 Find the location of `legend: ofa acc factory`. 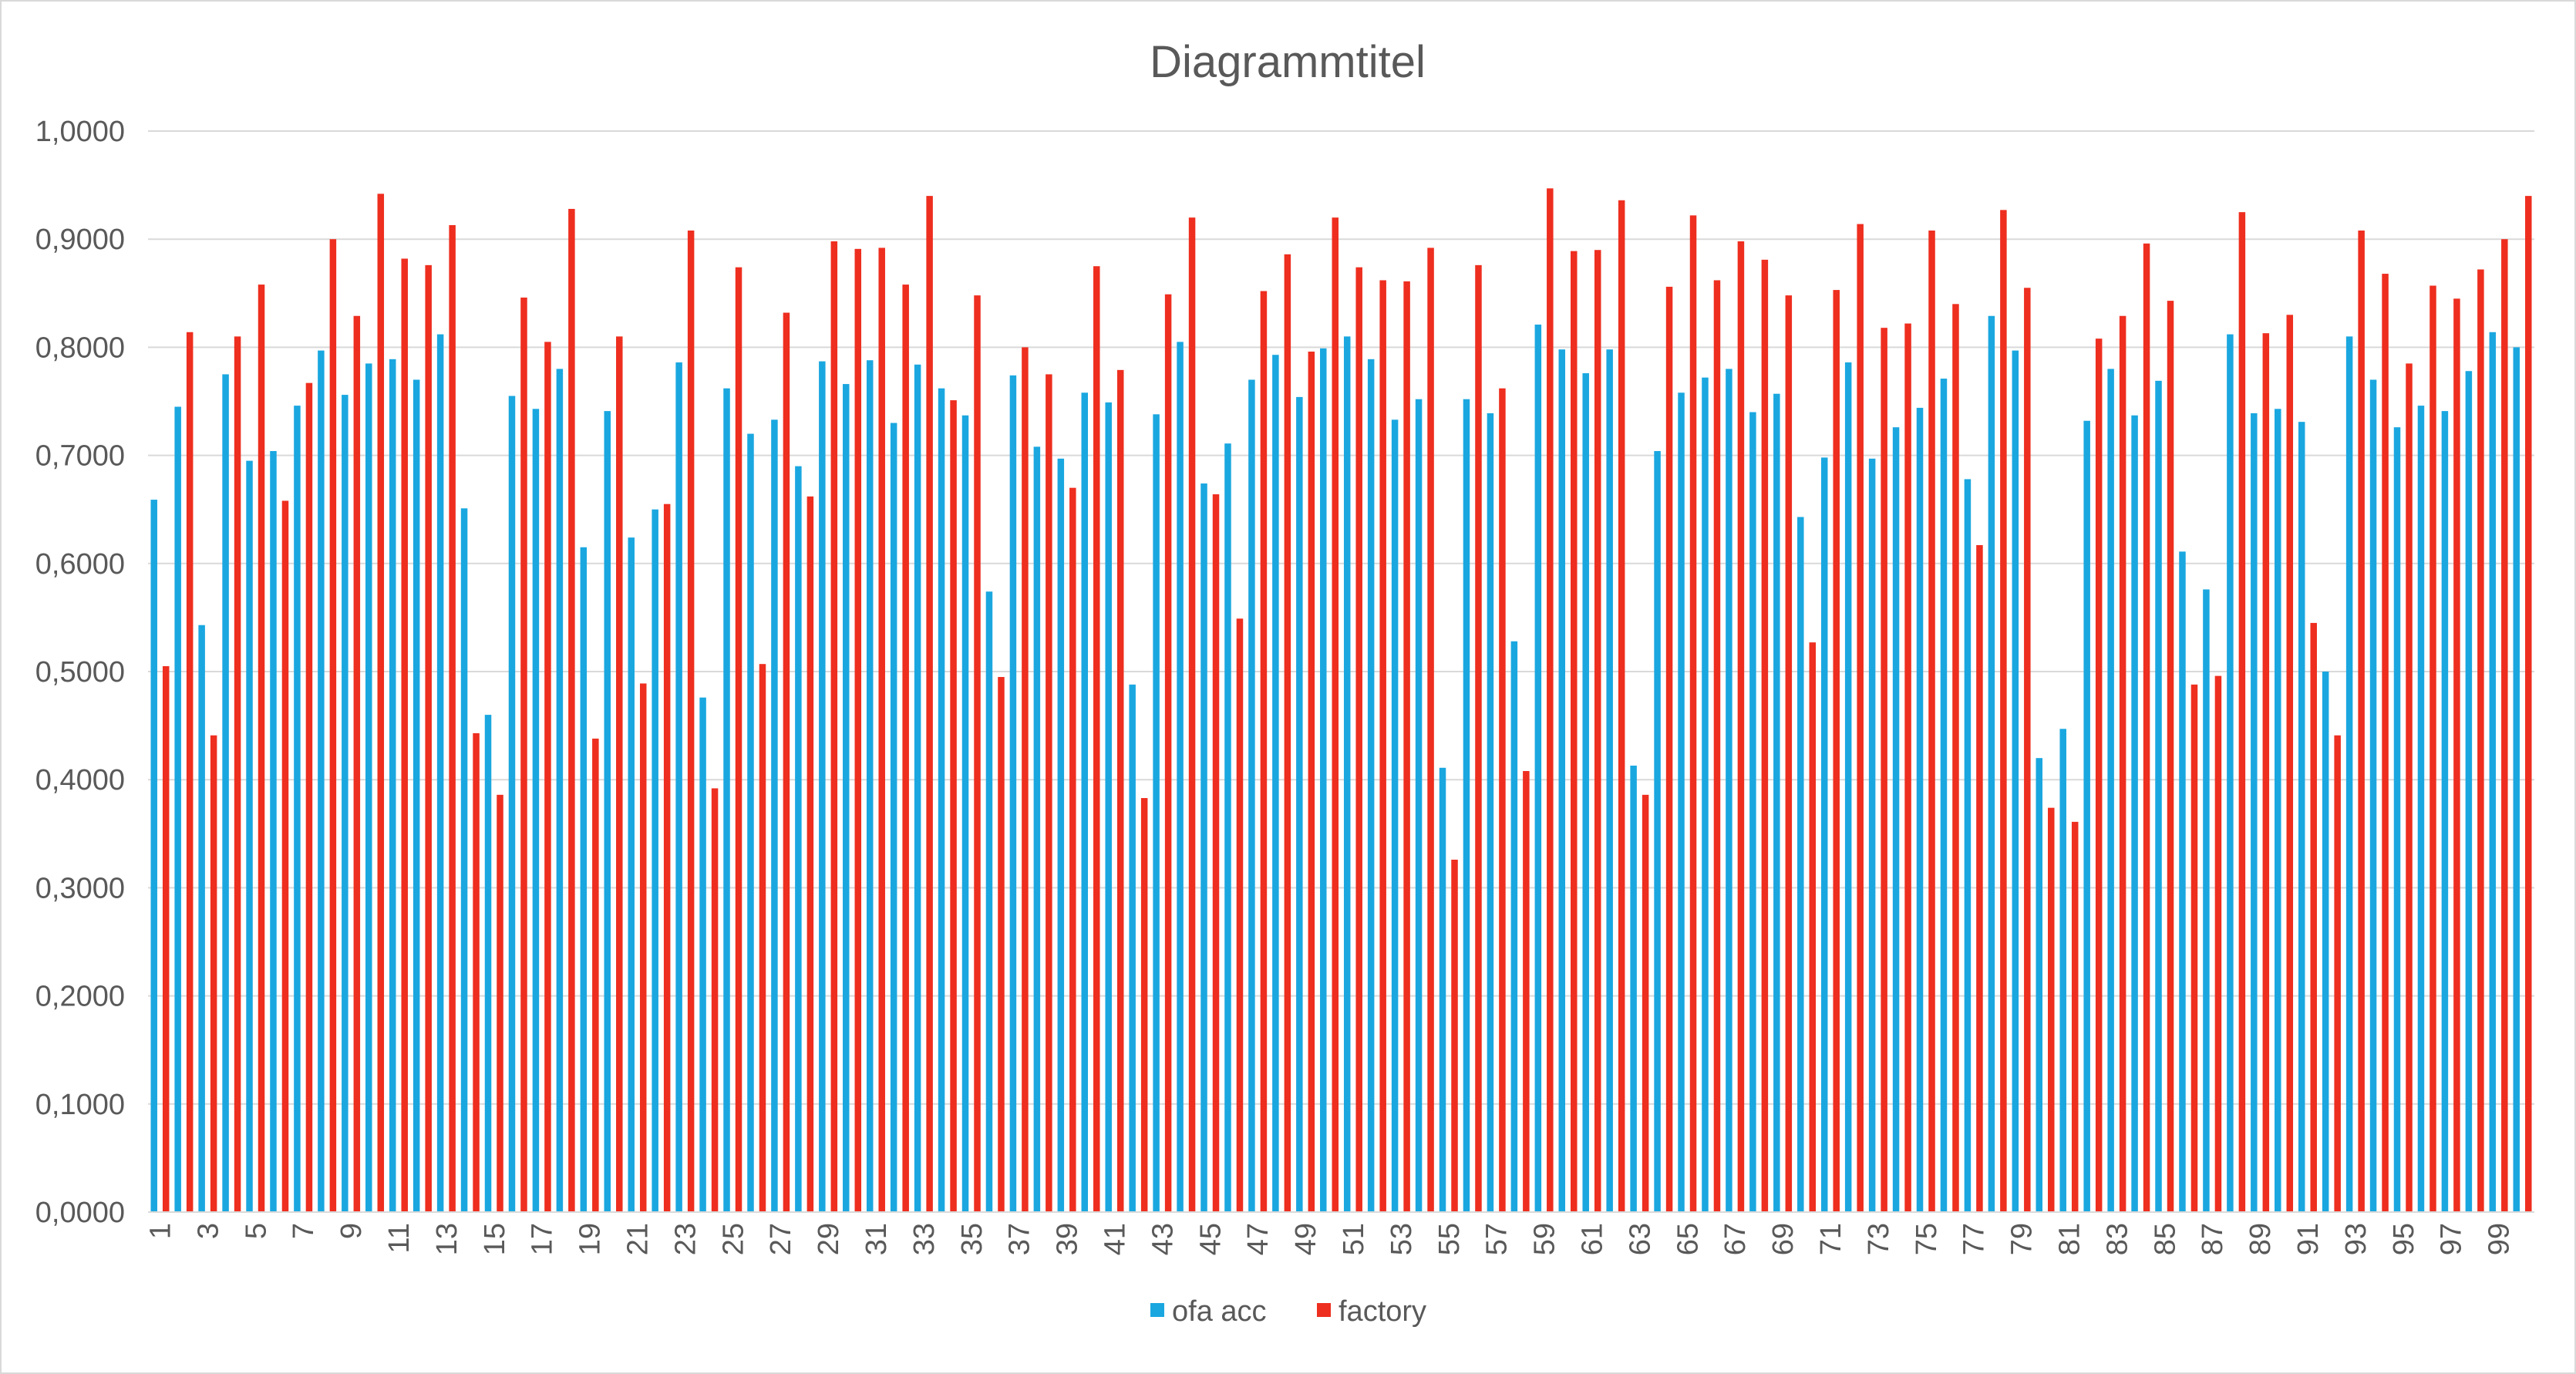

legend: ofa acc factory is located at coordinates (1288, 1311).